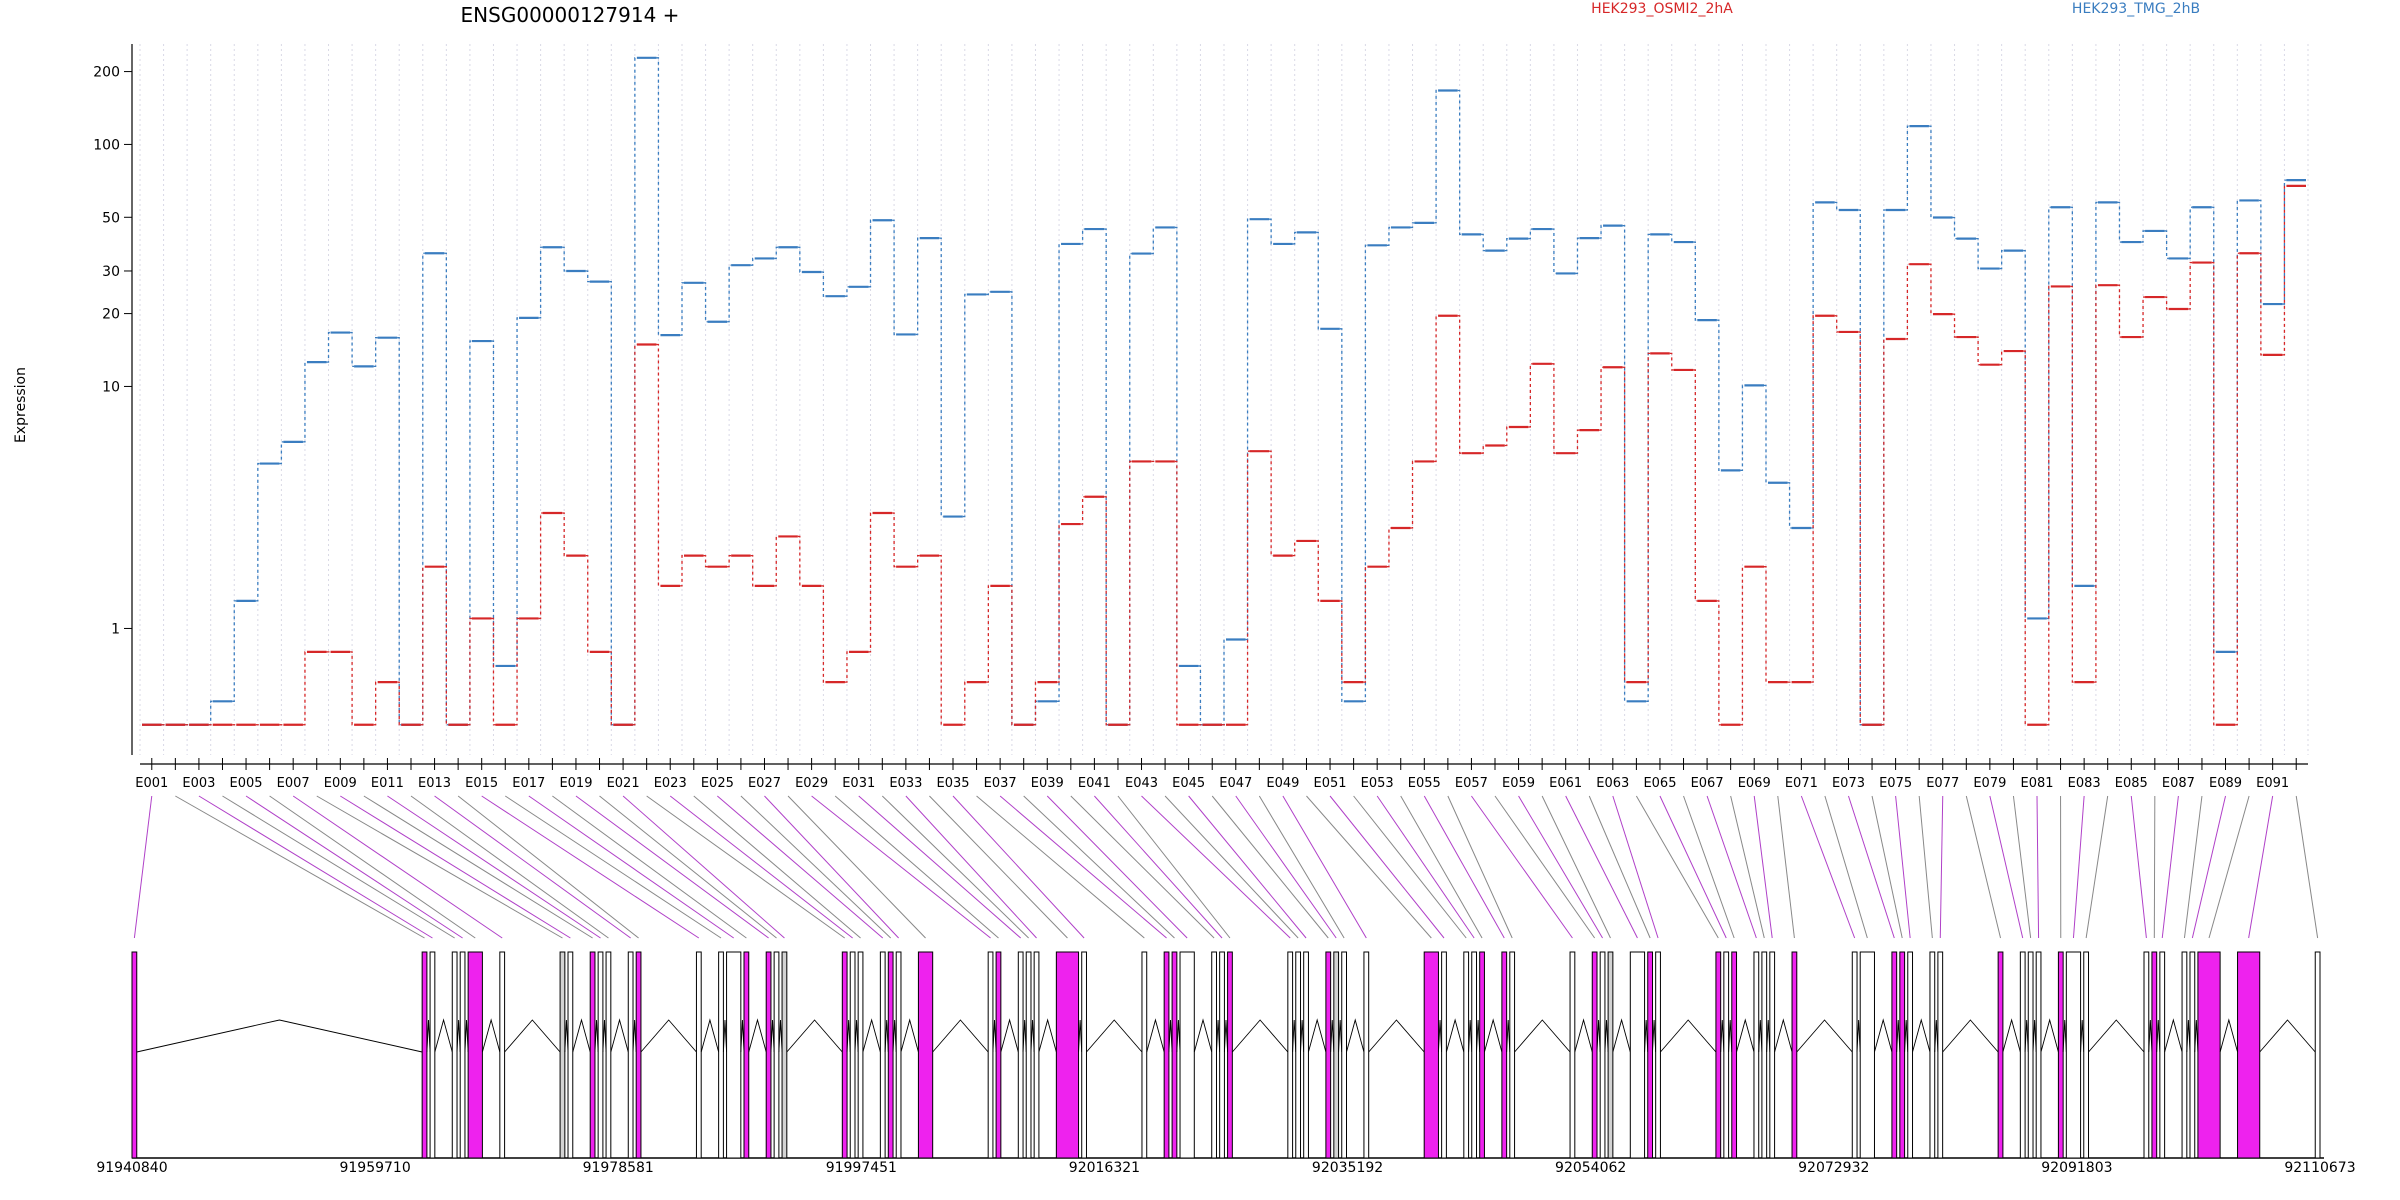  I want to click on y-tick-label: 100, so click(106, 145).